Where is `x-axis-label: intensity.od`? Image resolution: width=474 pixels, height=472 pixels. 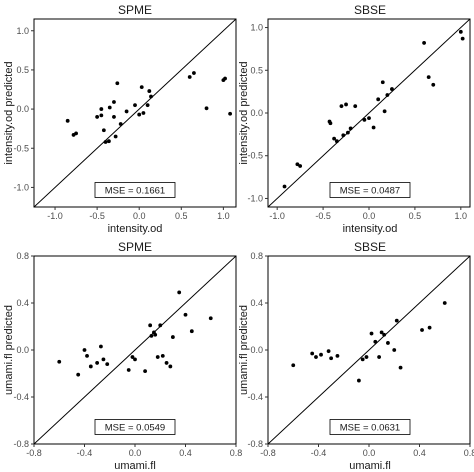
x-axis-label: intensity.od is located at coordinates (135, 229).